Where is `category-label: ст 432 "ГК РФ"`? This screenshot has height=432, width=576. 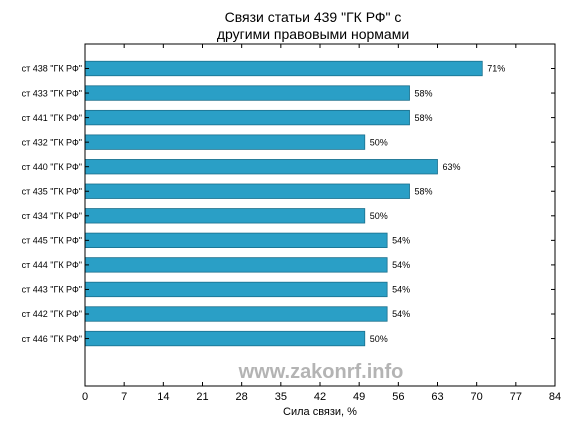
category-label: ст 432 "ГК РФ" is located at coordinates (52, 142).